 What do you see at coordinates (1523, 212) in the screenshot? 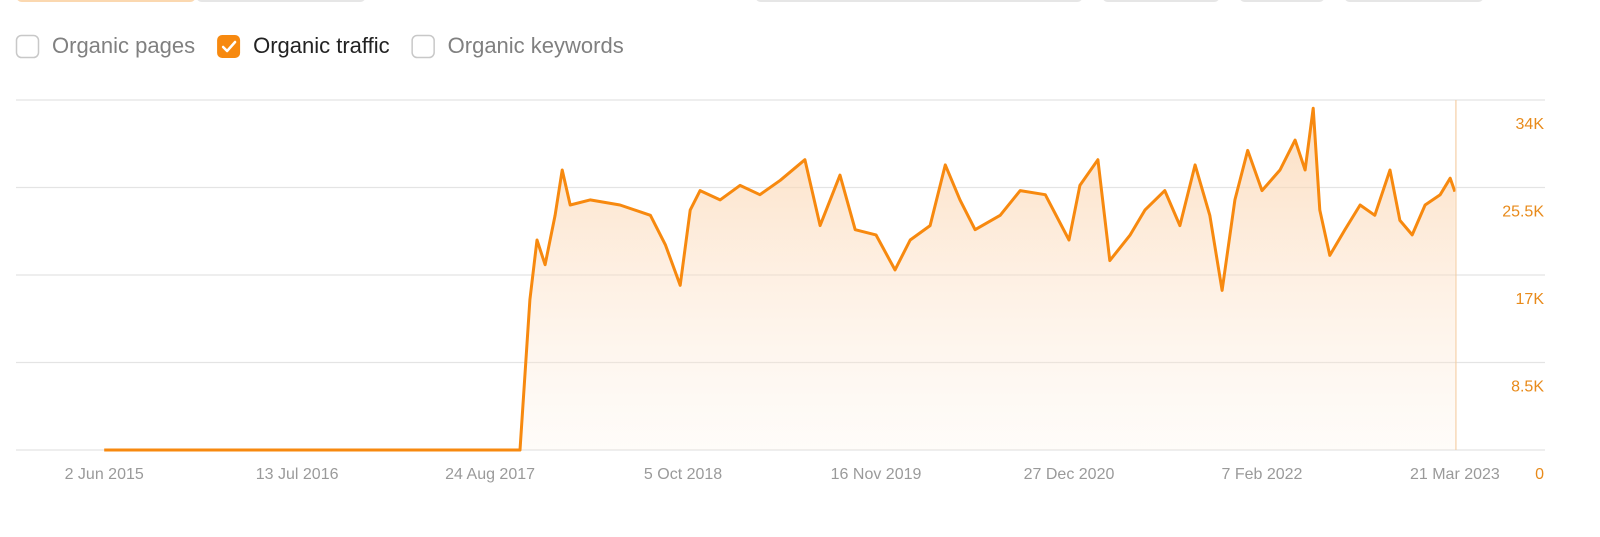
I see `y-tick-label: 25.5K` at bounding box center [1523, 212].